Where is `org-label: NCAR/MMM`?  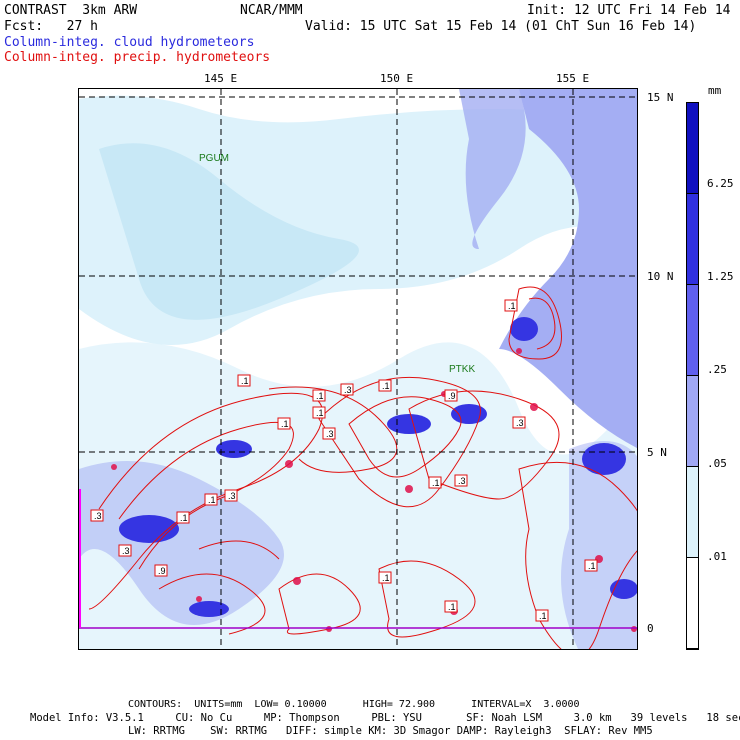 org-label: NCAR/MMM is located at coordinates (271, 10).